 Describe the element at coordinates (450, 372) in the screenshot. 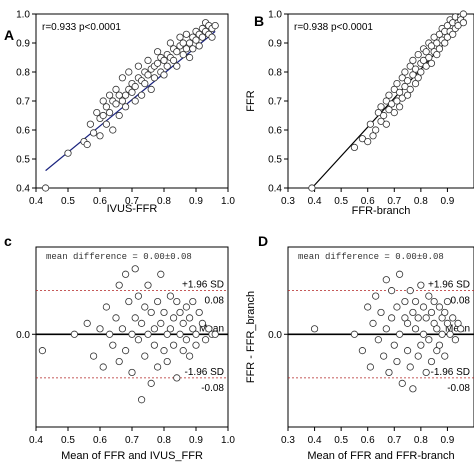

I see `panel-d-lower-limit-label: -1.96 SD` at that location.